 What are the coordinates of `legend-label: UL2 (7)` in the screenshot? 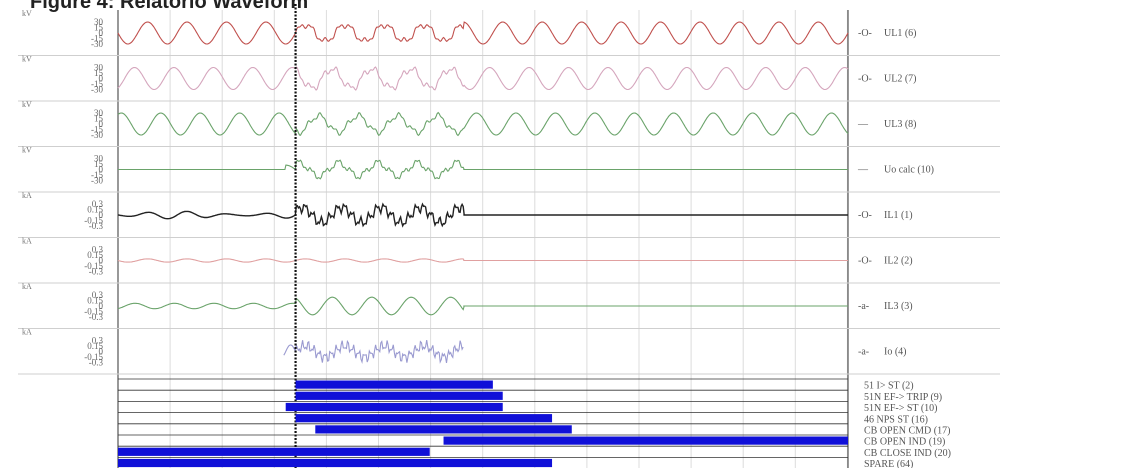 It's located at (900, 79).